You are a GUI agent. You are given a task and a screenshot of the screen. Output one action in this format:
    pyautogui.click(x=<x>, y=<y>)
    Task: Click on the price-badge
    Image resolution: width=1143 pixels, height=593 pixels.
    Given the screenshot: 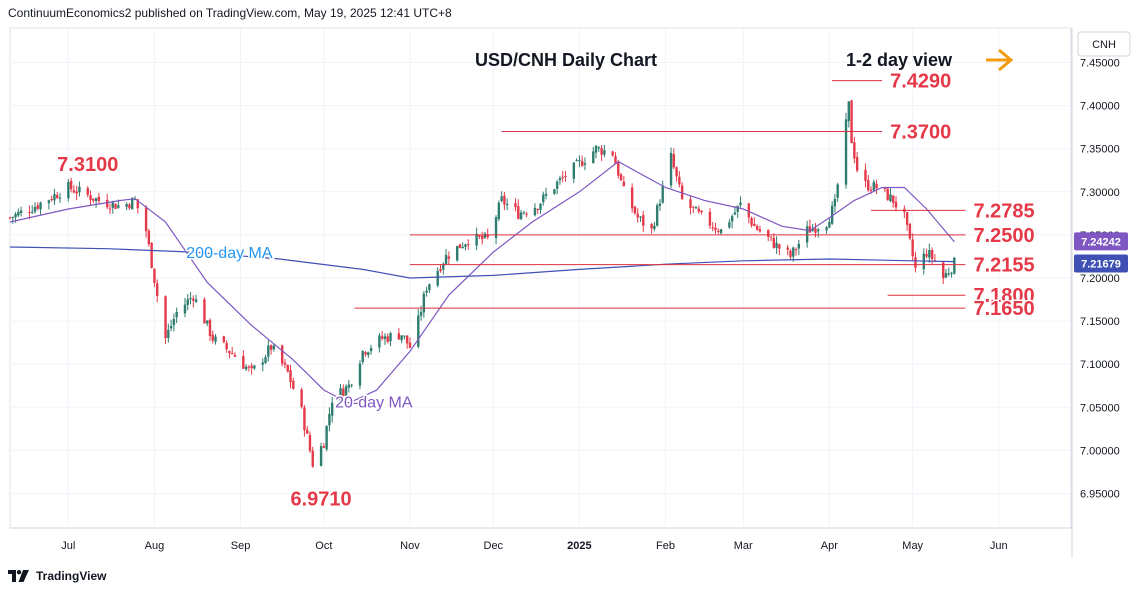 What is the action you would take?
    pyautogui.click(x=1101, y=241)
    